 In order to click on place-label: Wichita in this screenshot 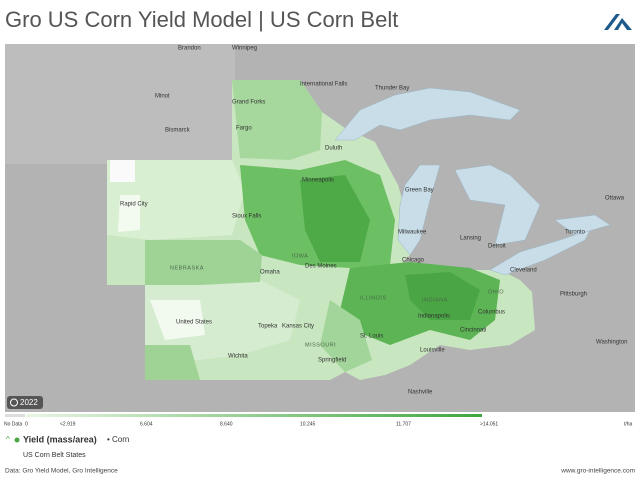, I will do `click(238, 357)`.